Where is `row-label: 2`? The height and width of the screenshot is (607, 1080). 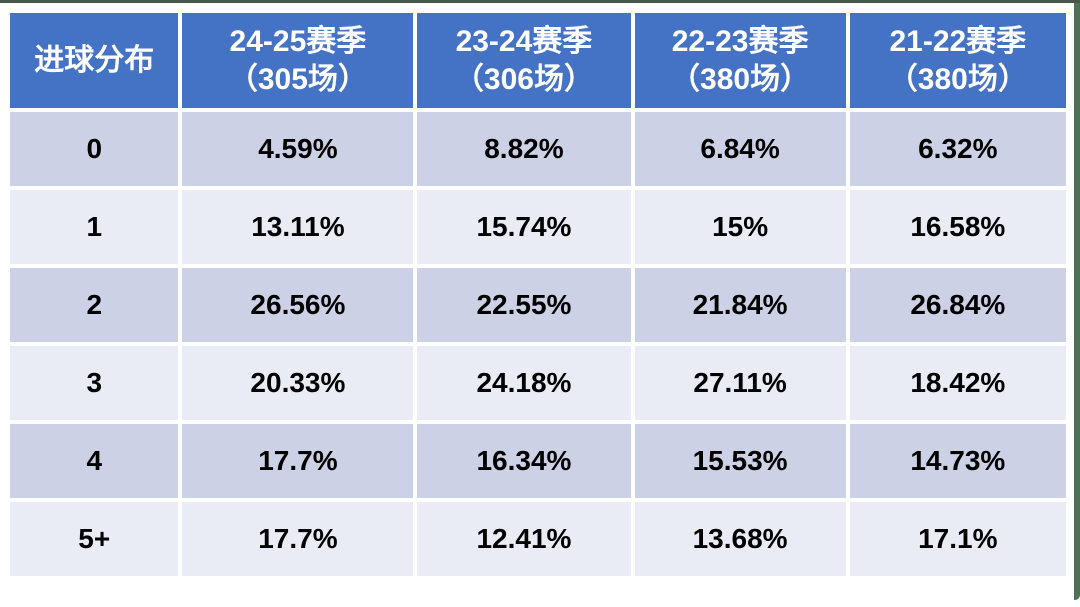
row-label: 2 is located at coordinates (94, 305).